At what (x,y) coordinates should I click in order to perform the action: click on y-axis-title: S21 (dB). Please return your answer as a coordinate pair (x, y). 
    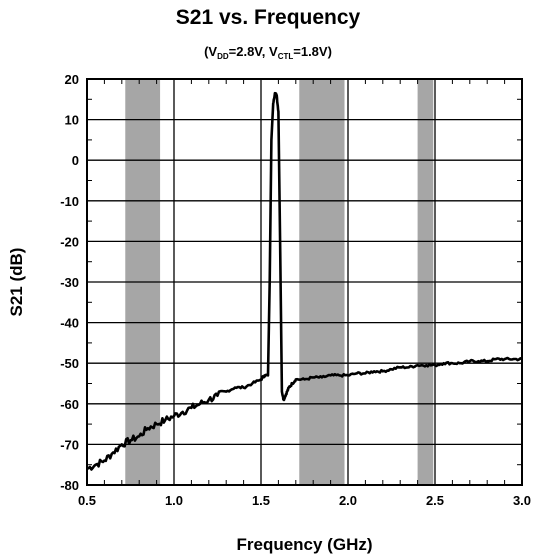
    Looking at the image, I should click on (16, 282).